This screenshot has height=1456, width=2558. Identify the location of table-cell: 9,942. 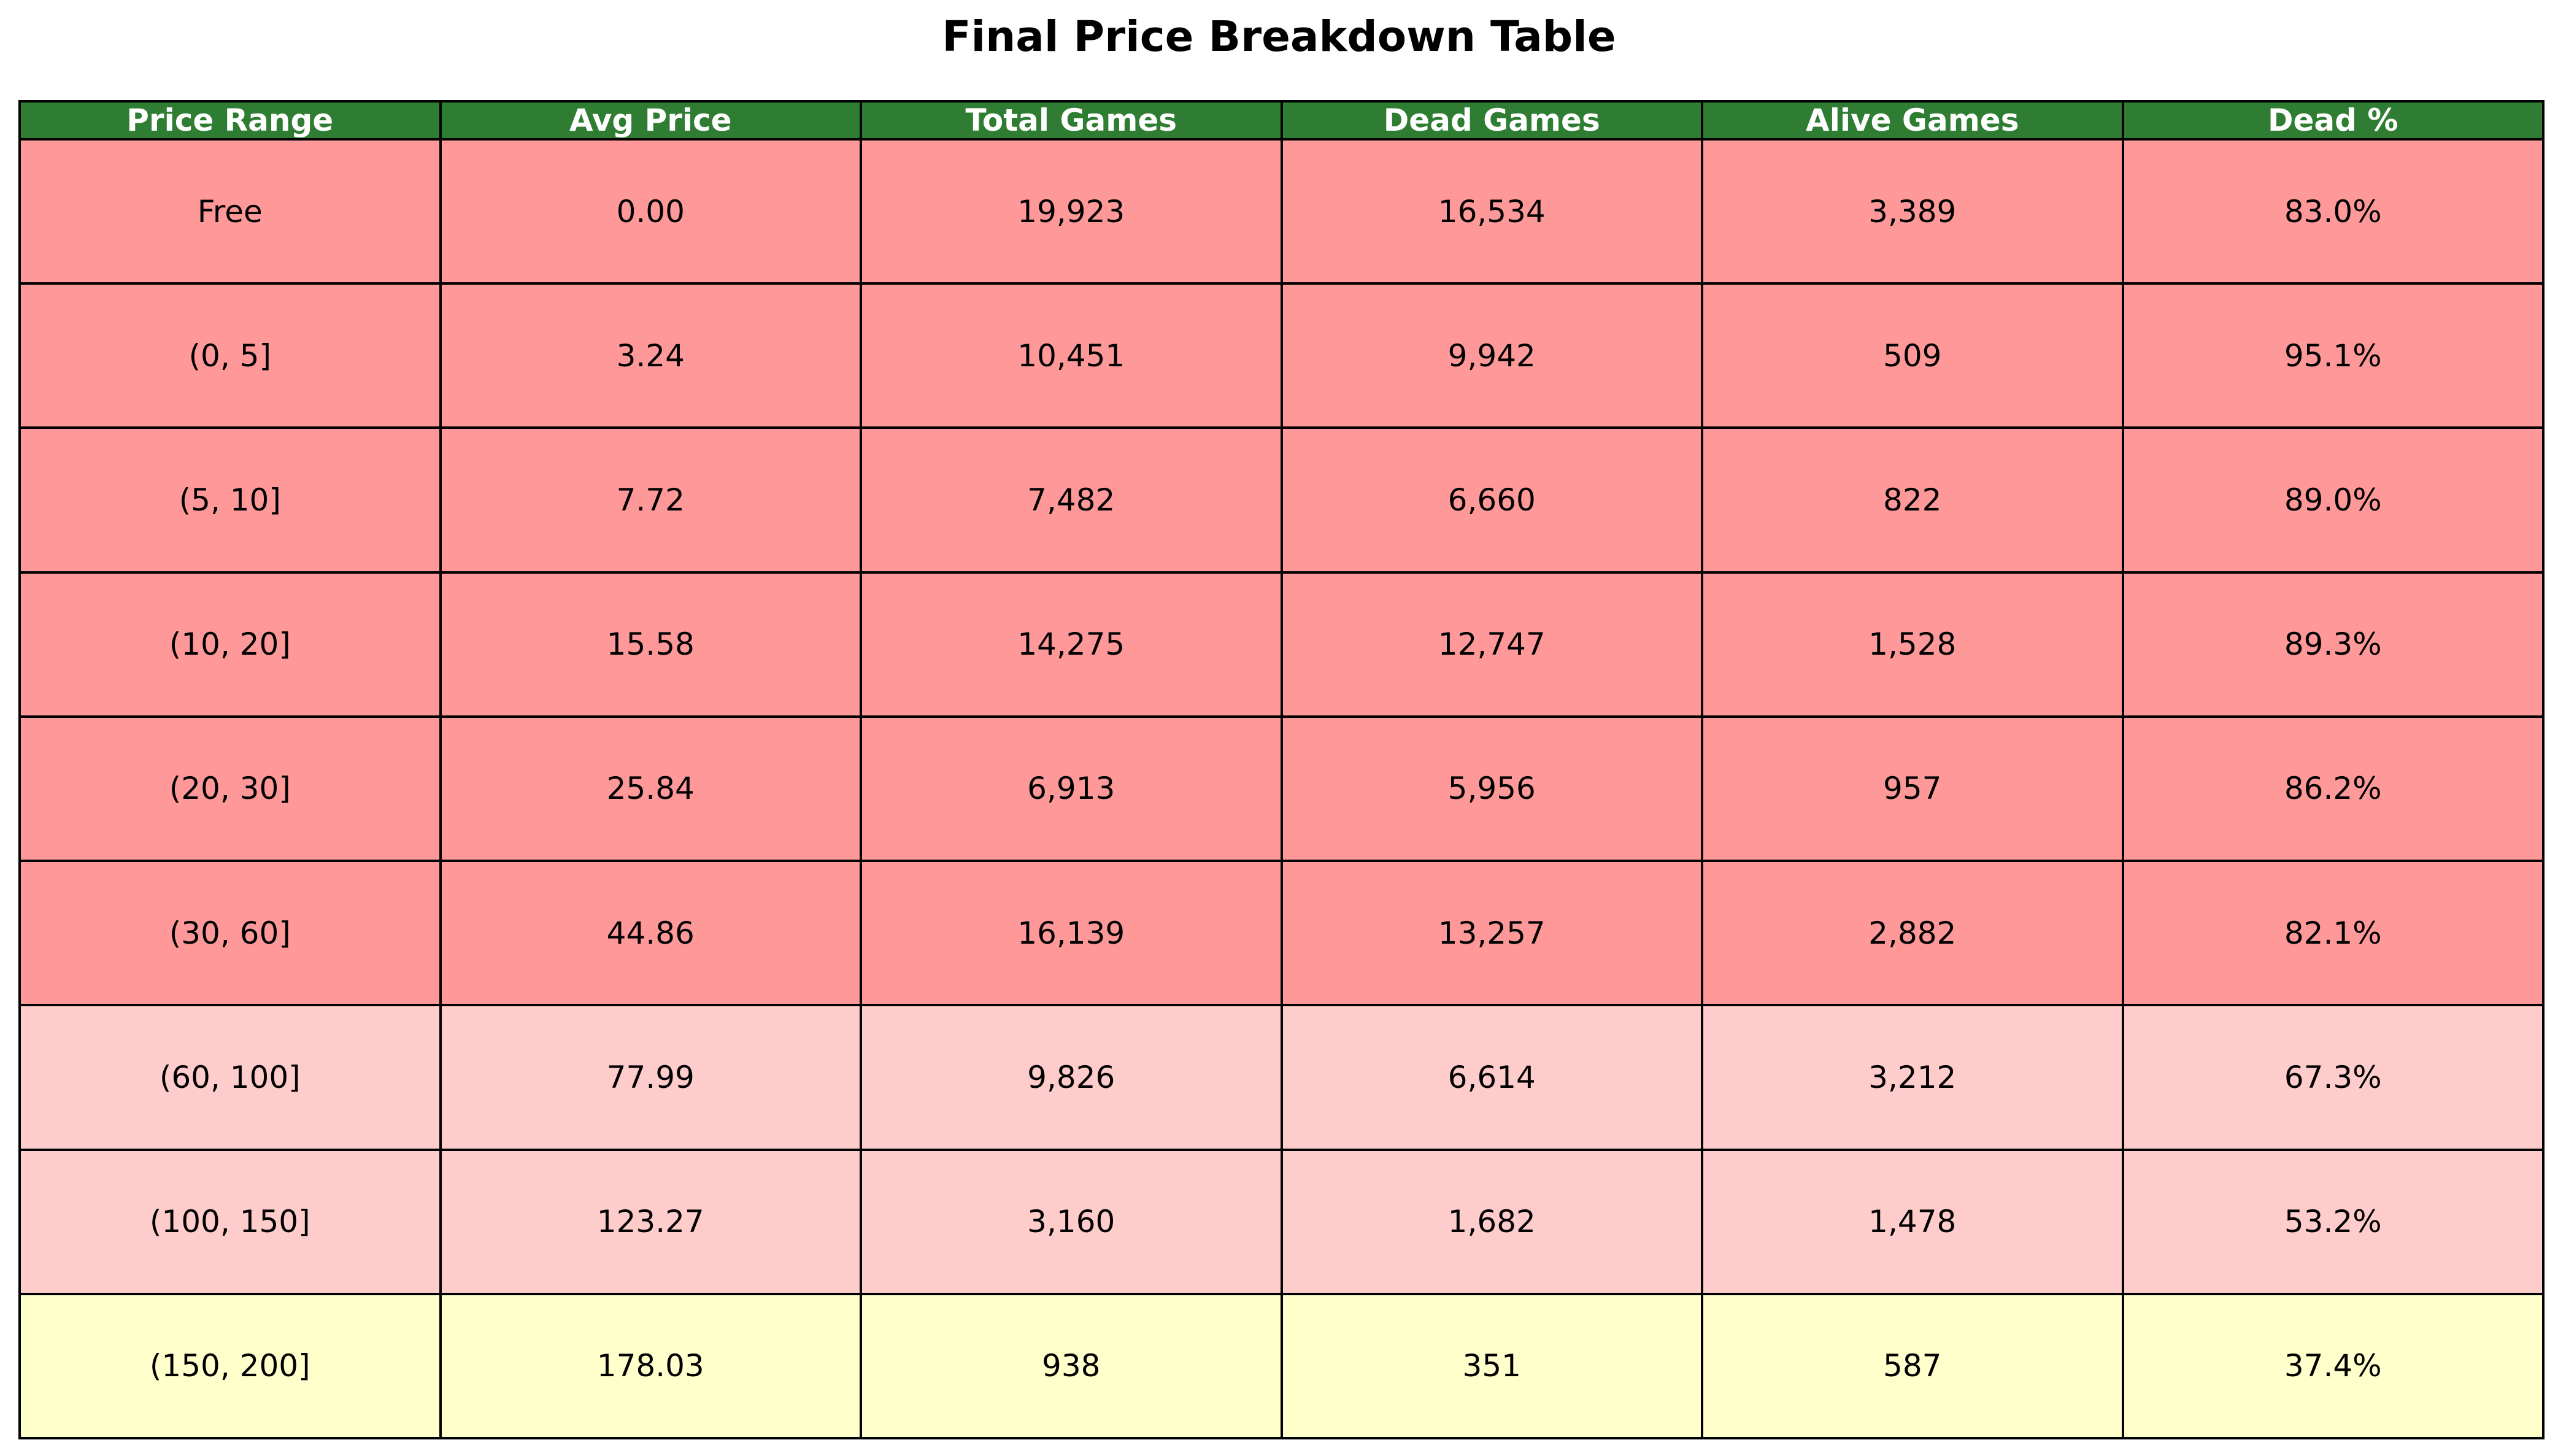
(1491, 355).